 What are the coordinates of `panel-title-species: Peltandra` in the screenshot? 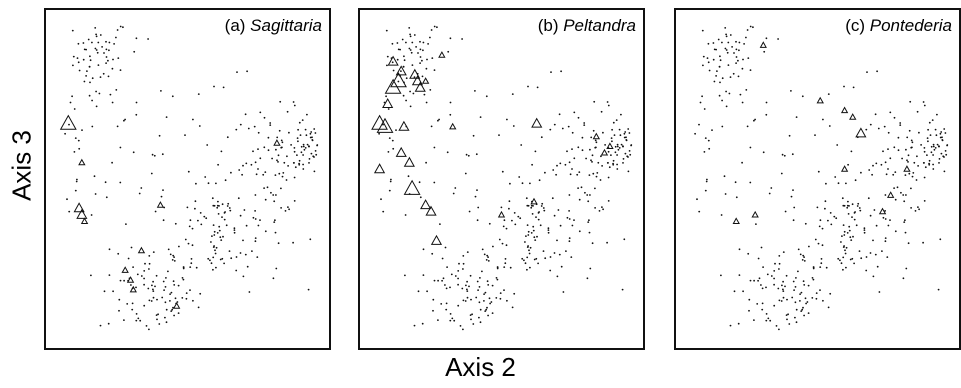 It's located at (599, 25).